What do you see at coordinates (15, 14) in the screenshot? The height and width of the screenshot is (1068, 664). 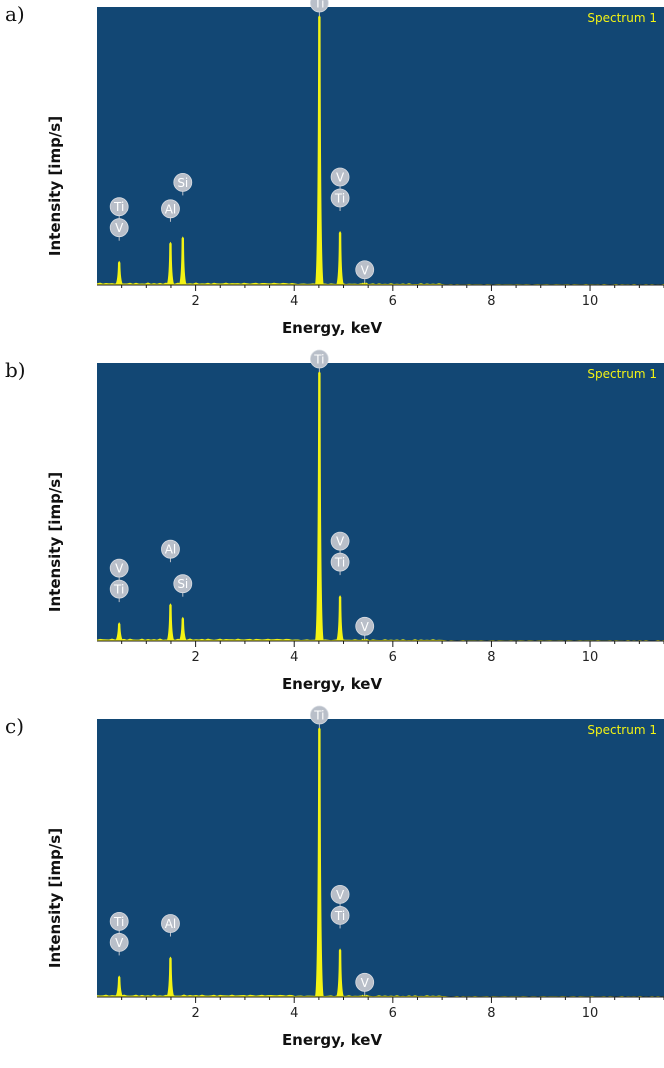 I see `panel-label: a)` at bounding box center [15, 14].